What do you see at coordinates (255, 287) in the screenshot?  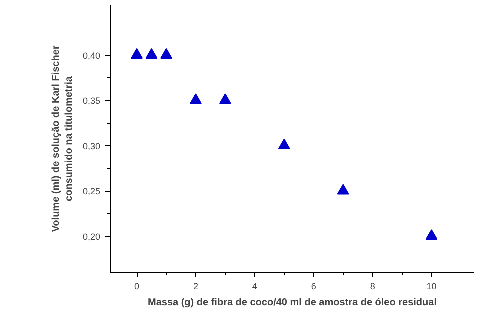 I see `x-tick-label: 4` at bounding box center [255, 287].